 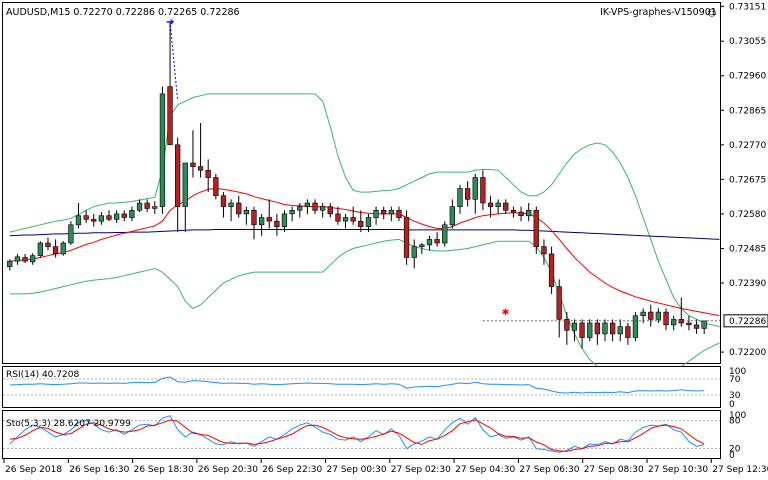 I want to click on price-tick-label: 0.72770, so click(x=747, y=146).